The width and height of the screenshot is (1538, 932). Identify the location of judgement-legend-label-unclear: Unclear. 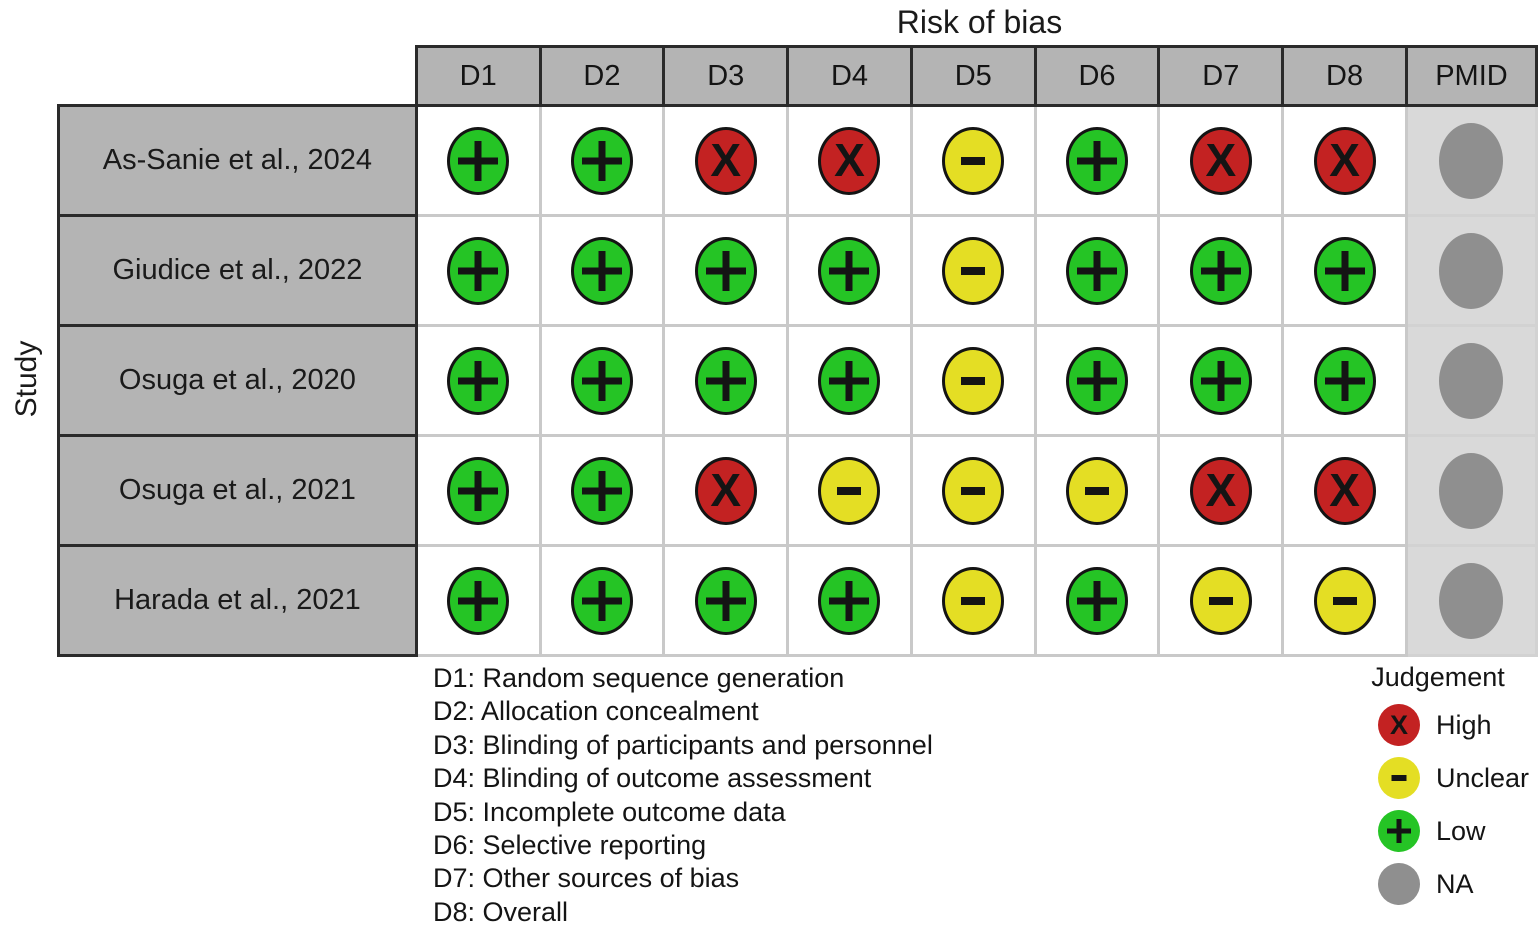
(1483, 777).